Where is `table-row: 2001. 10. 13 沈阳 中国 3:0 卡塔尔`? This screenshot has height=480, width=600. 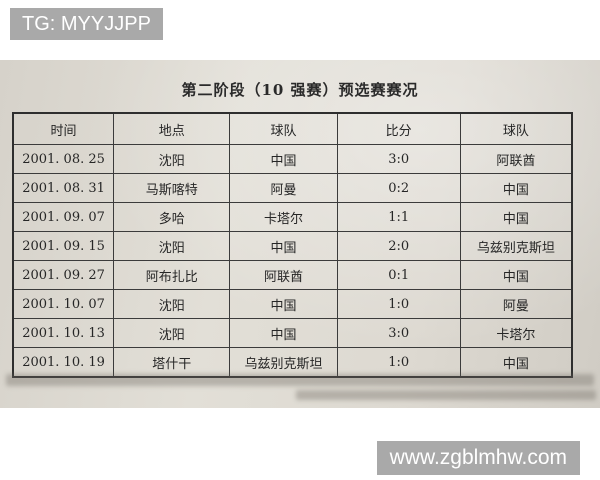 table-row: 2001. 10. 13 沈阳 中国 3:0 卡塔尔 is located at coordinates (292, 333).